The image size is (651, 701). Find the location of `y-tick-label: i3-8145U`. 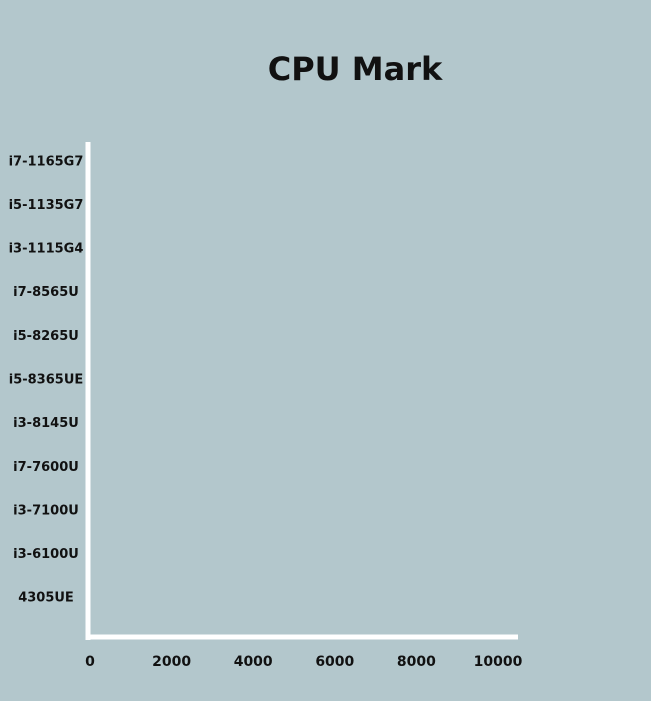

y-tick-label: i3-8145U is located at coordinates (46, 423).